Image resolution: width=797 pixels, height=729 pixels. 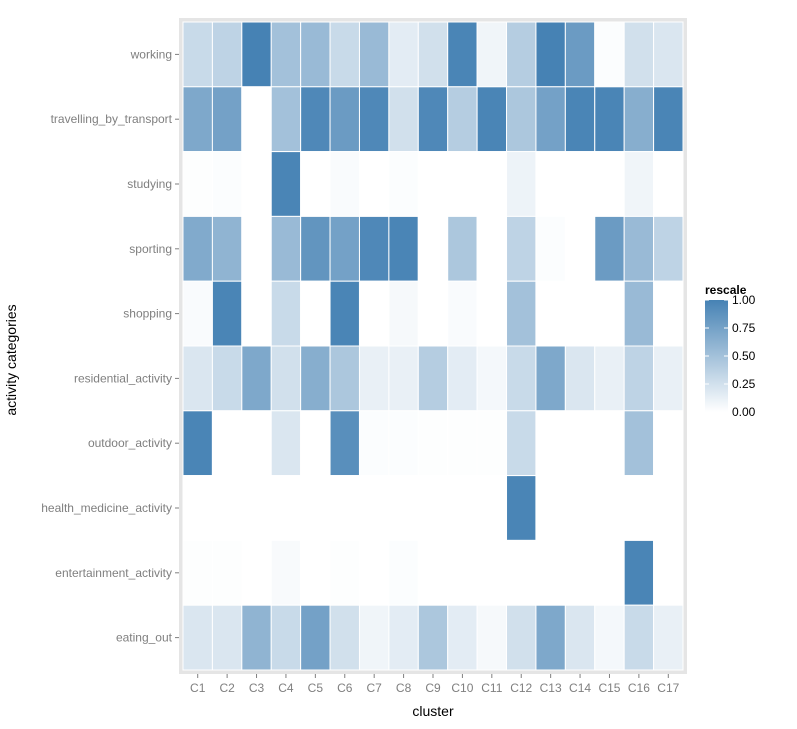 What do you see at coordinates (744, 356) in the screenshot?
I see `legend-label: 0.50` at bounding box center [744, 356].